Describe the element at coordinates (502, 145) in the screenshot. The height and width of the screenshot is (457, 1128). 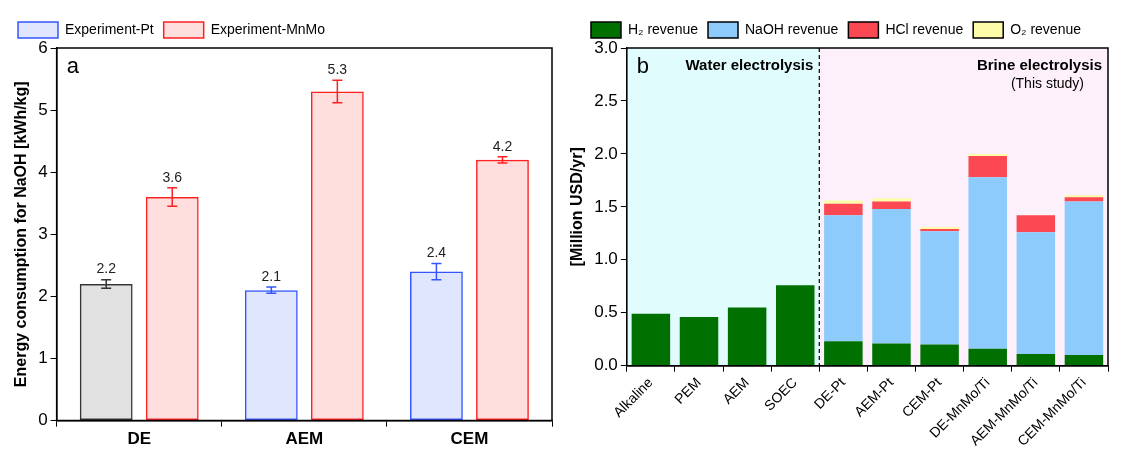
I see `data-label: 4.2` at that location.